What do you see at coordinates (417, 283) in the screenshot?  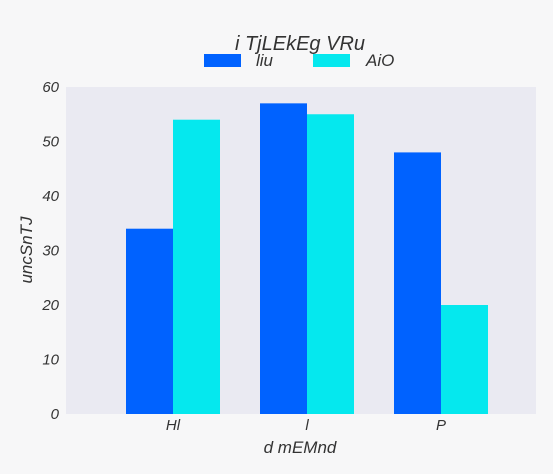 I see `bar-liu-P` at bounding box center [417, 283].